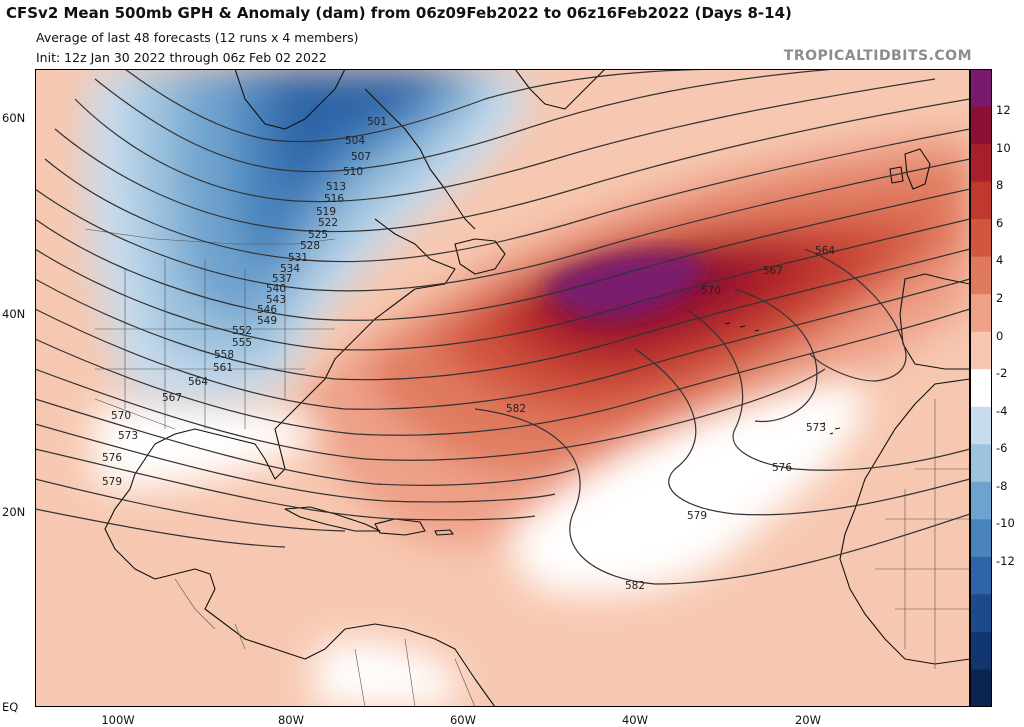  Describe the element at coordinates (1003, 147) in the screenshot. I see `colorbar-label: 10` at that location.